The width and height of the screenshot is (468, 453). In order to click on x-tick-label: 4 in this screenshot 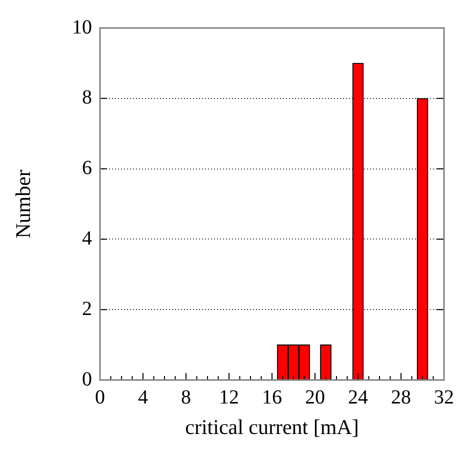, I will do `click(143, 397)`.